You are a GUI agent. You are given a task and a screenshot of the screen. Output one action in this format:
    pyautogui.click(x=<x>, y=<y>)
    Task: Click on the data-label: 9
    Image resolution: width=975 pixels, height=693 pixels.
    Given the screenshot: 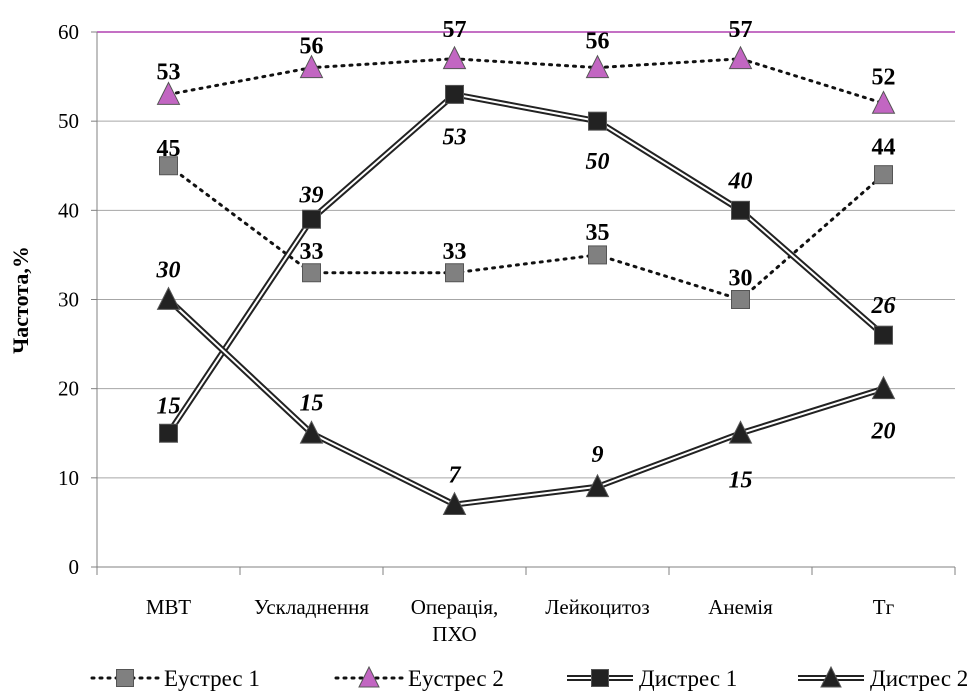 What is the action you would take?
    pyautogui.click(x=598, y=455)
    